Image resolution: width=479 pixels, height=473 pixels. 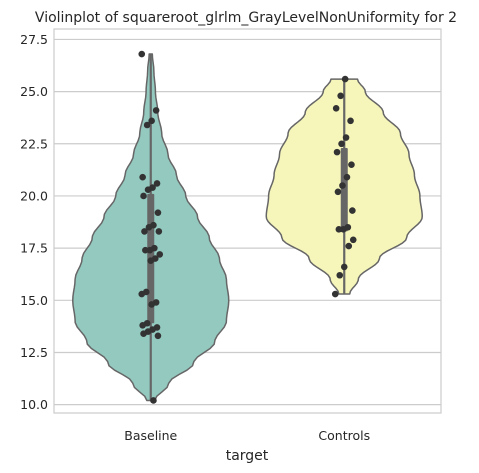 I want to click on x-axis-label: target, so click(x=247, y=456).